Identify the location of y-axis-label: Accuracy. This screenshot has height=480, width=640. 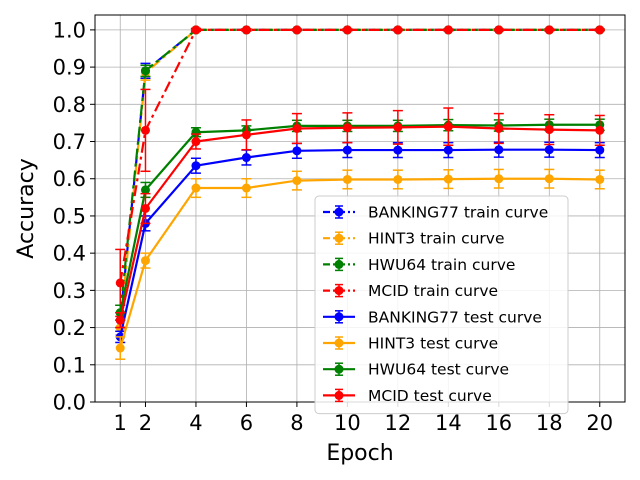
(26, 208).